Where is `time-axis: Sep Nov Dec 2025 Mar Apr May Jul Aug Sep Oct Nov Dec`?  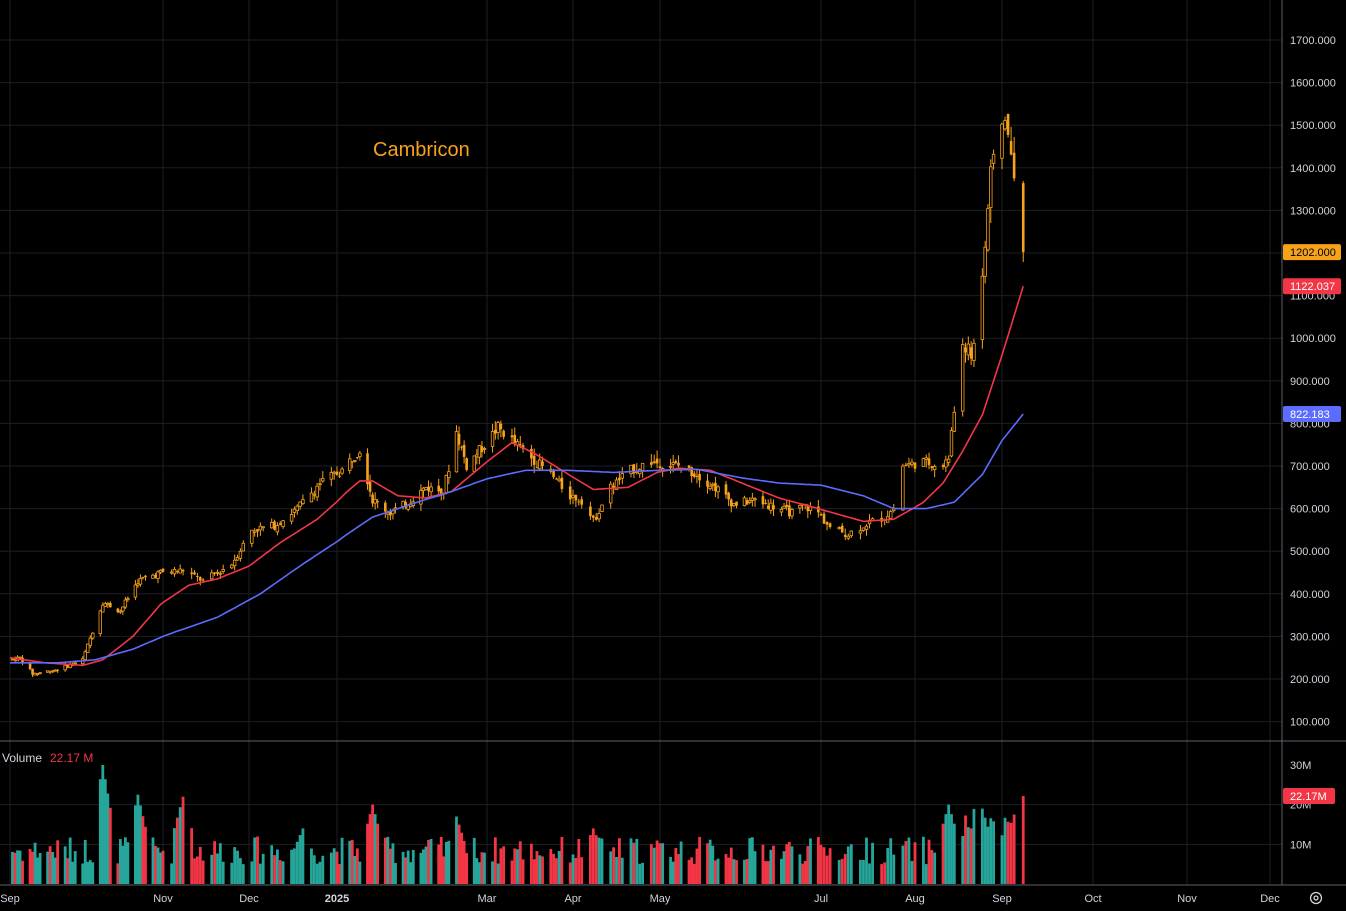
time-axis: Sep Nov Dec 2025 Mar Apr May Jul Aug Sep Oct Nov Dec is located at coordinates (640, 899).